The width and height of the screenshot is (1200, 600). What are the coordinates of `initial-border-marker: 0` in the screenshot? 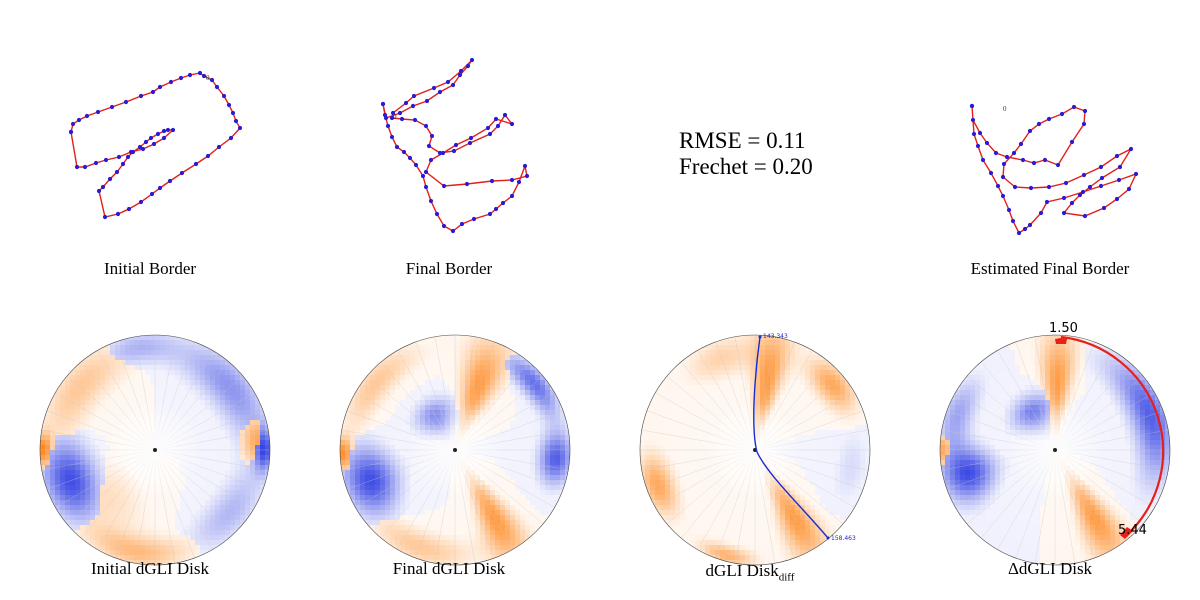 It's located at (208, 78).